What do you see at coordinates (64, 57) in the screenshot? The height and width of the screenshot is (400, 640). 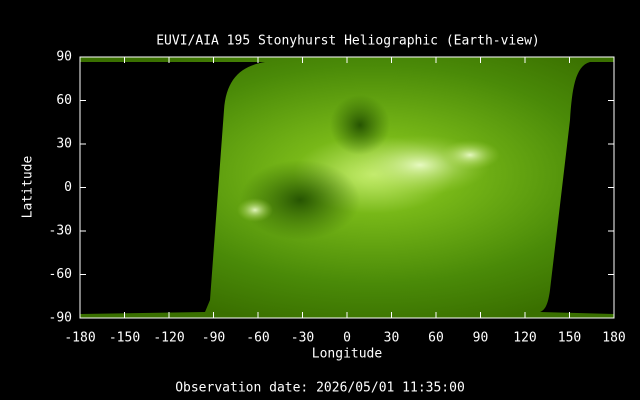 I see `y-tick-label: 90` at bounding box center [64, 57].